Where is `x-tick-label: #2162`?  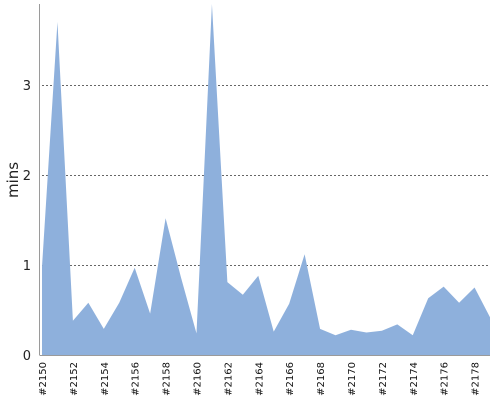 x-tick-label: #2162 is located at coordinates (228, 379).